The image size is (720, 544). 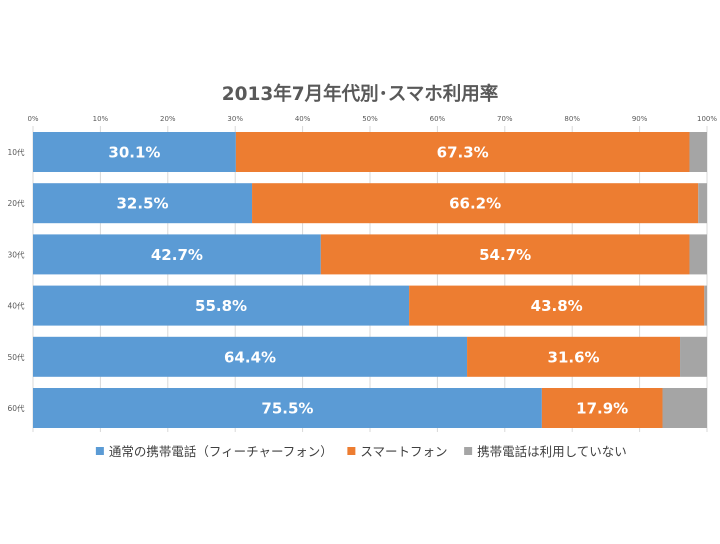 I want to click on x-tick-label: 60%, so click(x=438, y=119).